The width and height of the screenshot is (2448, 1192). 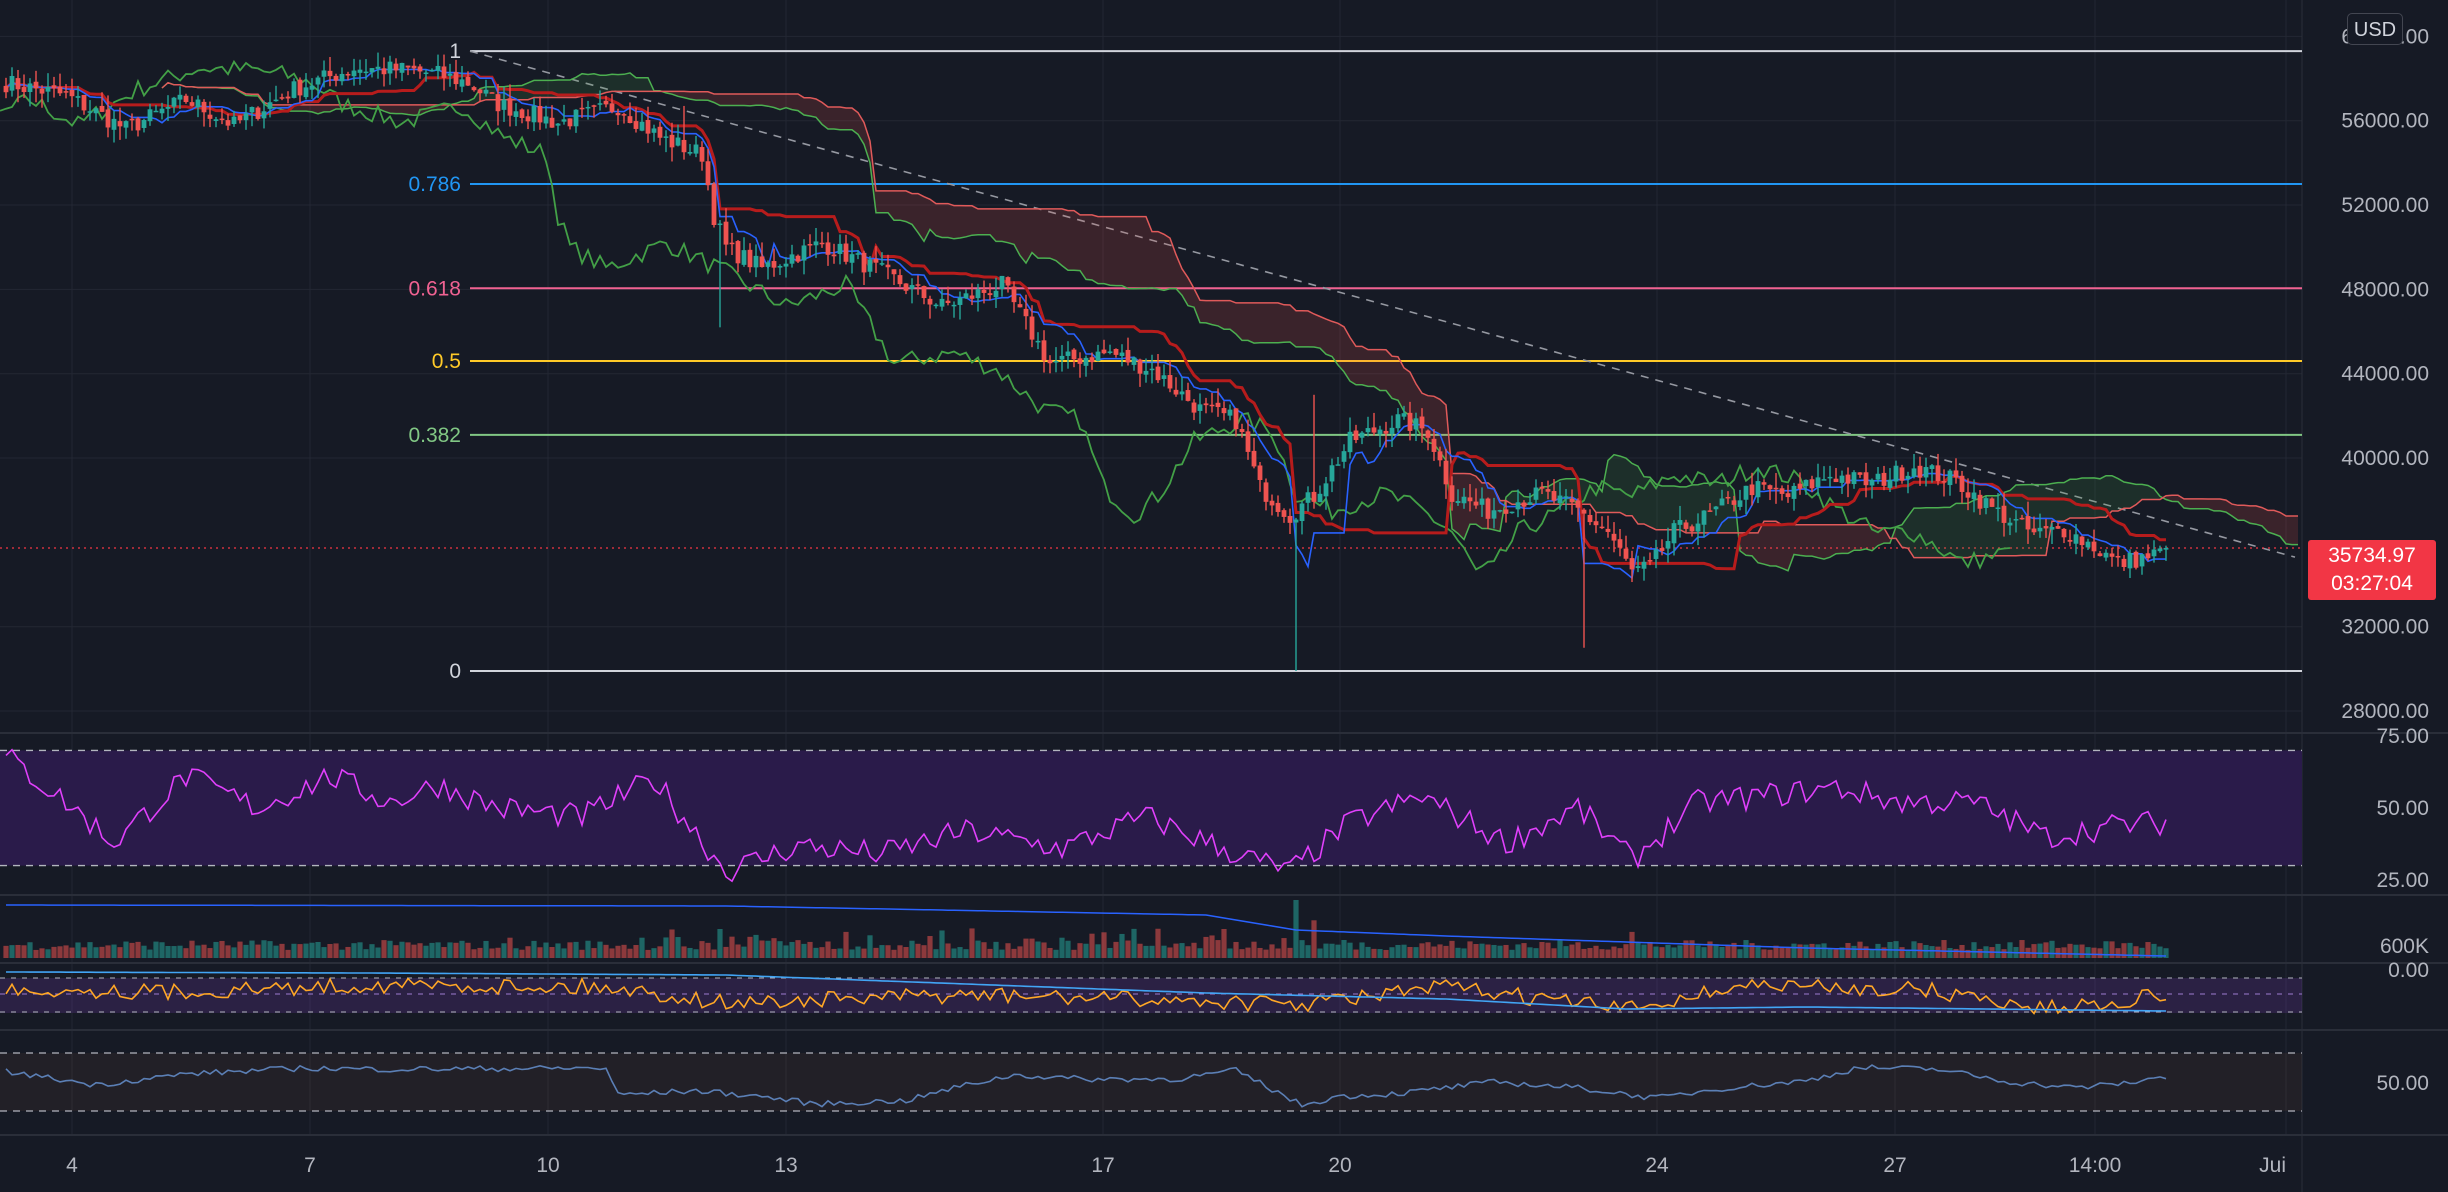 What do you see at coordinates (2408, 970) in the screenshot?
I see `macd-tick: 0.00` at bounding box center [2408, 970].